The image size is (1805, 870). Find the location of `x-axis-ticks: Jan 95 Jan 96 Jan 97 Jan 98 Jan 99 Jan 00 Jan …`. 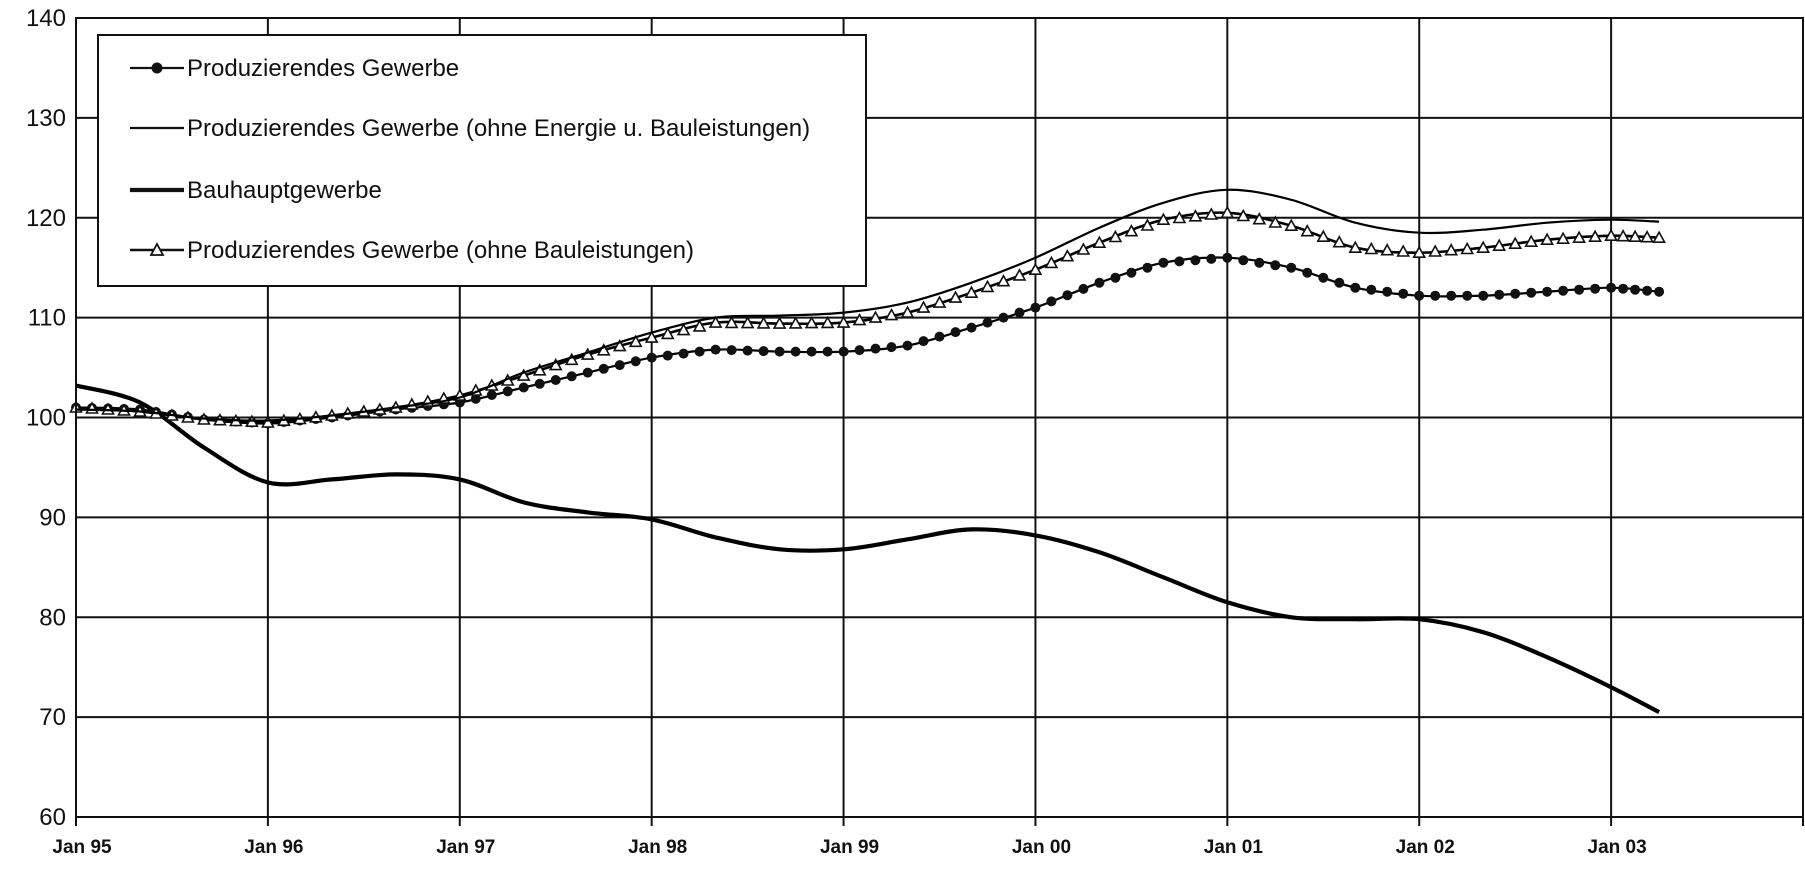

x-axis-ticks: Jan 95 Jan 96 Jan 97 Jan 98 Jan 99 Jan 00 Jan … is located at coordinates (928, 837).